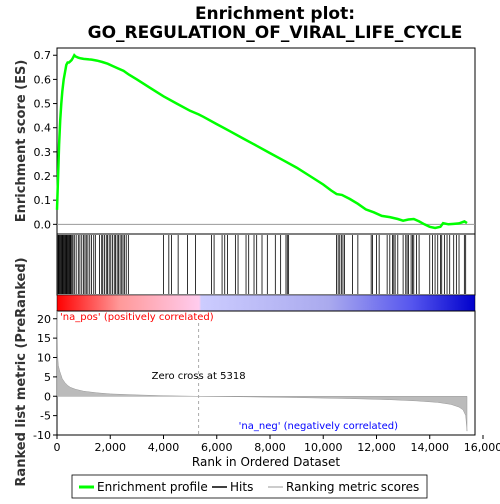  Describe the element at coordinates (270, 447) in the screenshot. I see `x-tick-label: 8,000` at that location.